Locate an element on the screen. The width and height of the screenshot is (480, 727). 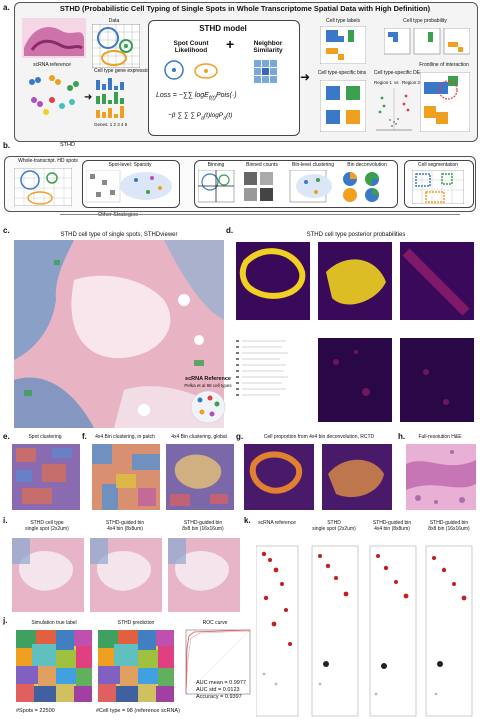
spot-count-likelihood-label: Spot Count Likelihood is located at coordinates (191, 47).